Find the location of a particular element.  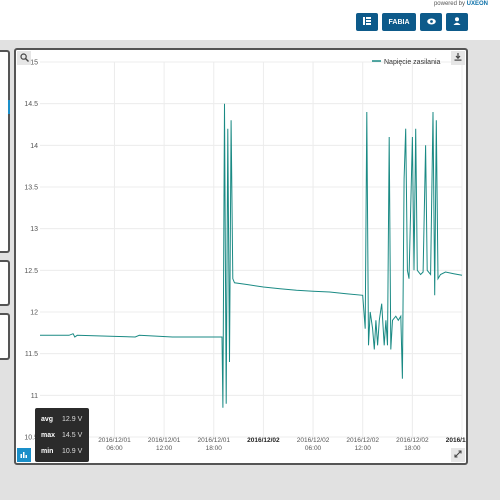

list-view-button is located at coordinates (367, 22).